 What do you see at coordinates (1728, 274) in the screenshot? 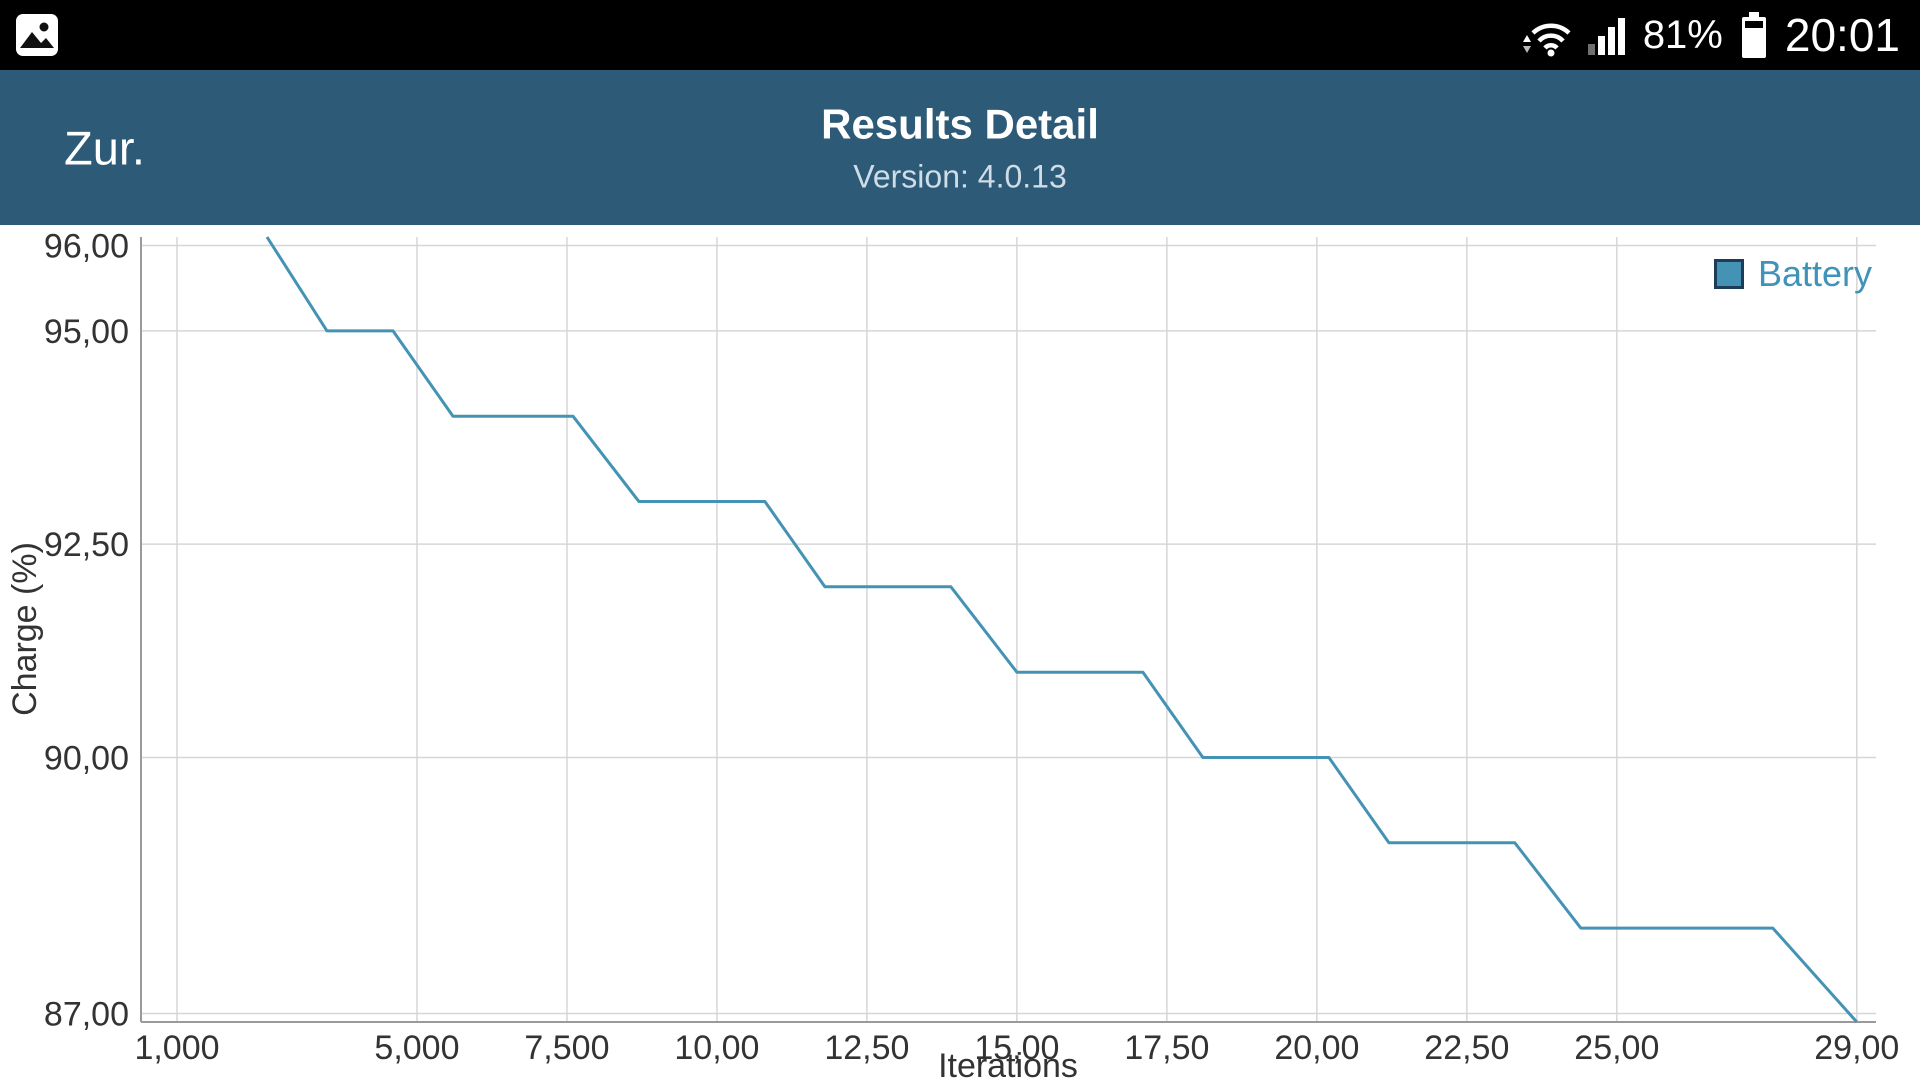
I see `battery-legend-swatch` at bounding box center [1728, 274].